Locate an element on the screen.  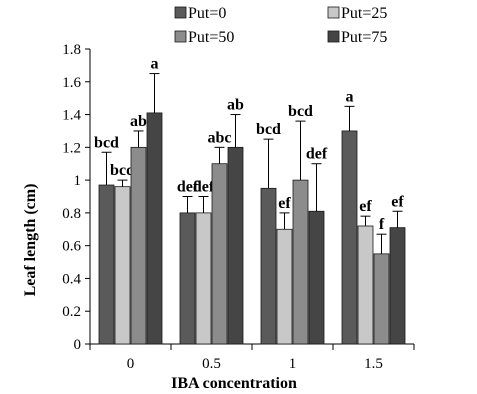
legend-label: Put=25 is located at coordinates (364, 13).